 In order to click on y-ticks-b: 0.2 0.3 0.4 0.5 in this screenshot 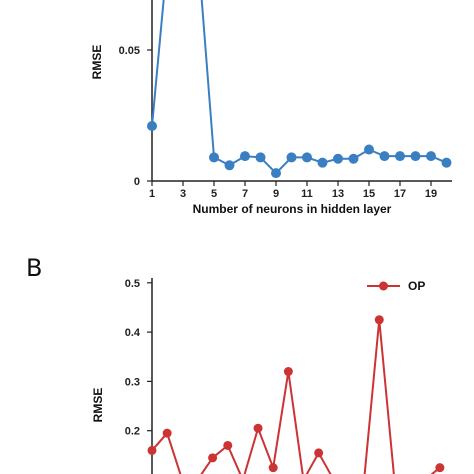, I will do `click(138, 358)`.